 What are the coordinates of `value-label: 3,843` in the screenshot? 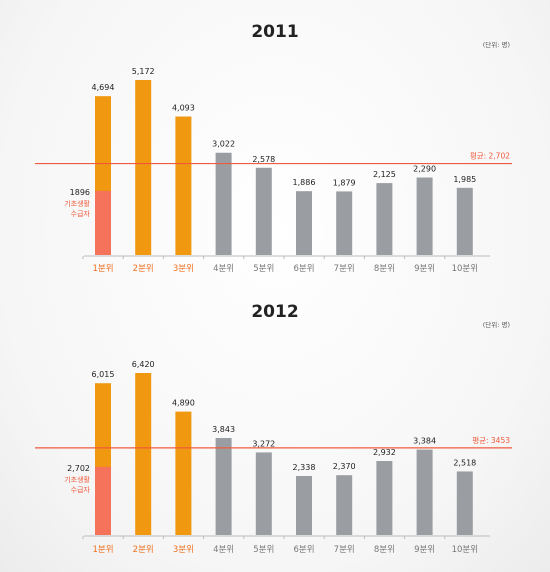 It's located at (223, 429).